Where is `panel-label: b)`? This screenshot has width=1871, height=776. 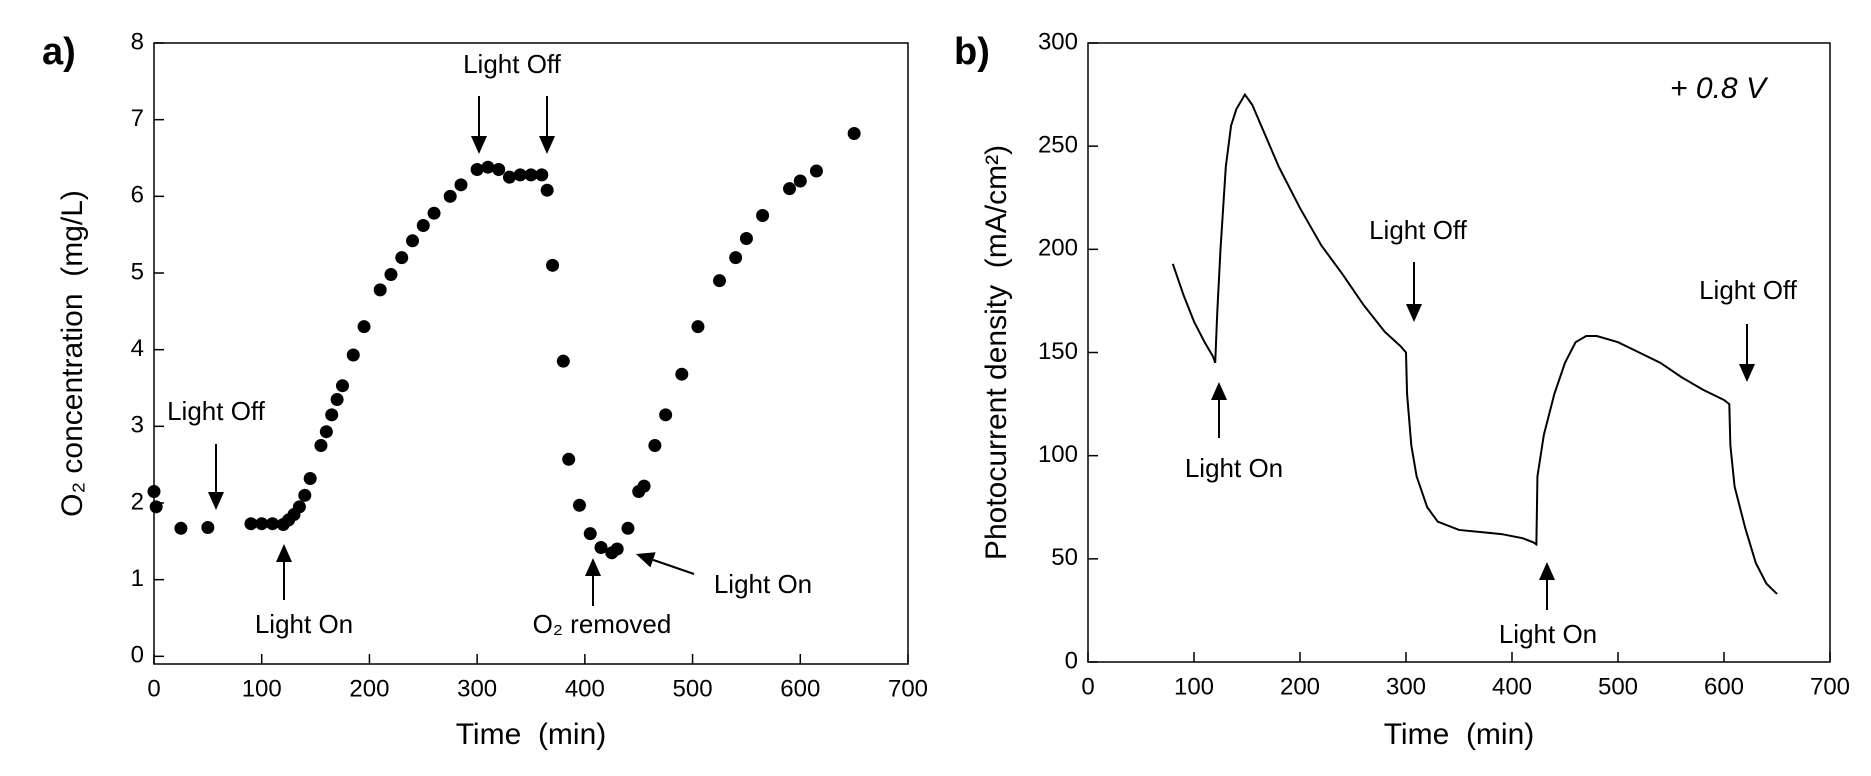 panel-label: b) is located at coordinates (972, 52).